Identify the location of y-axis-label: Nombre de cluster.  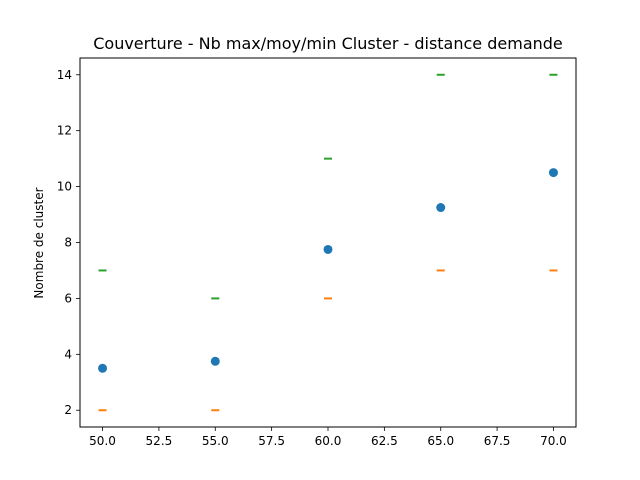
(39, 242).